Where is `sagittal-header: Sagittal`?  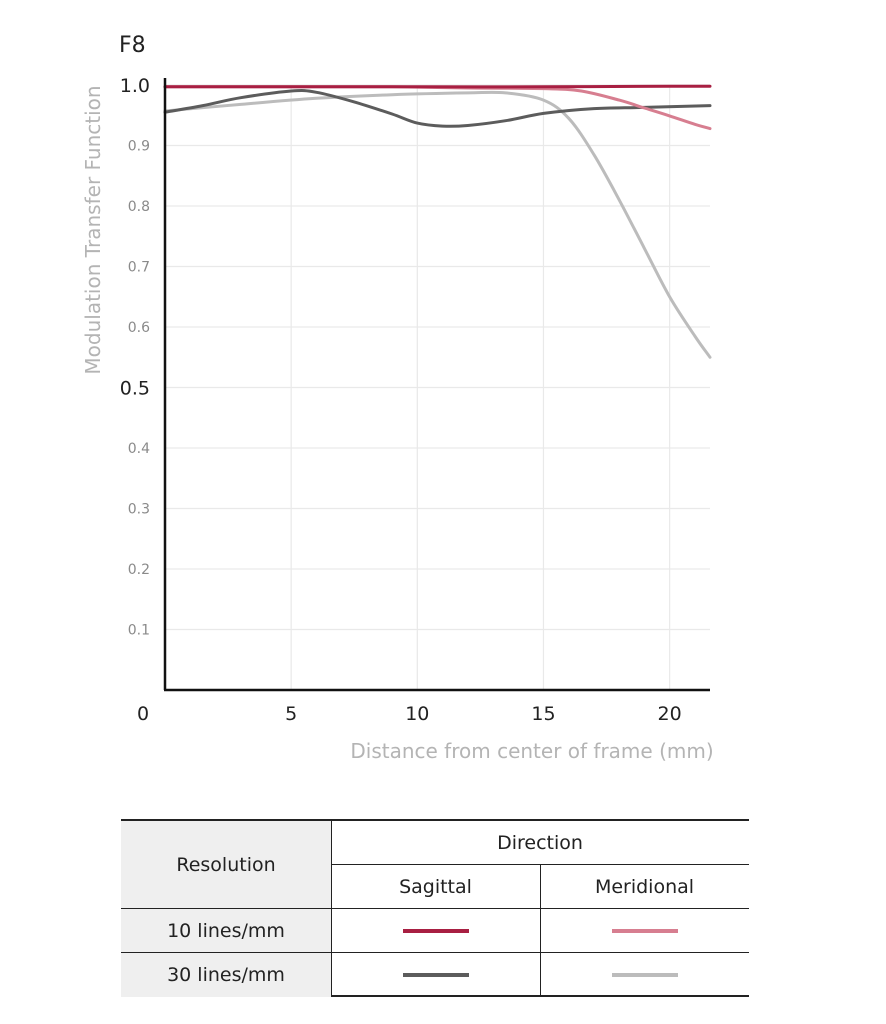 sagittal-header: Sagittal is located at coordinates (435, 887).